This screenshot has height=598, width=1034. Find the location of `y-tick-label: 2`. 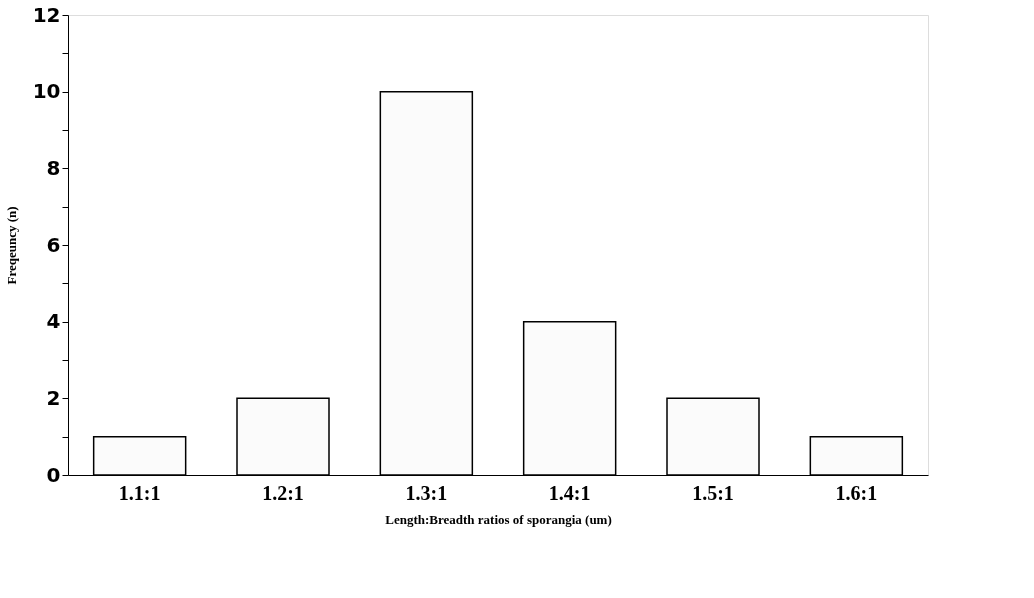

y-tick-label: 2 is located at coordinates (53, 397).